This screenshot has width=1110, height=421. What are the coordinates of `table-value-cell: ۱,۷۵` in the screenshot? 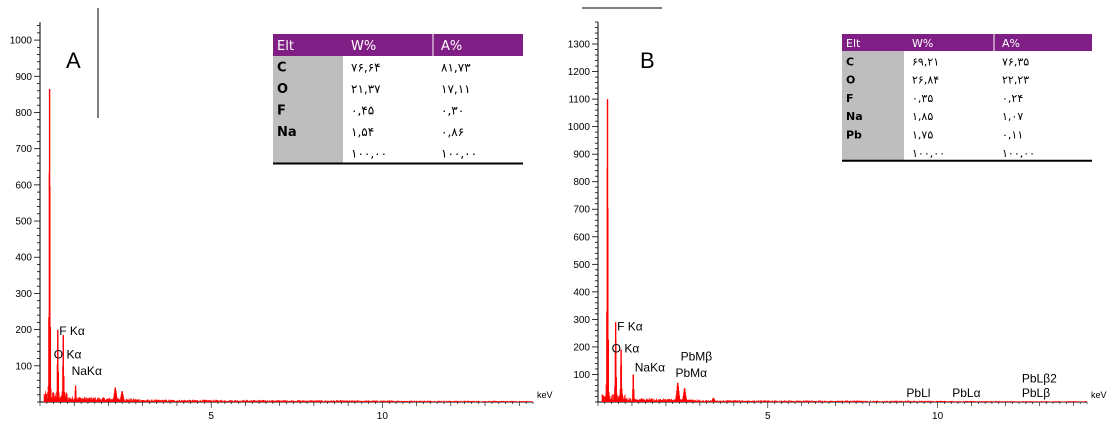 It's located at (922, 135).